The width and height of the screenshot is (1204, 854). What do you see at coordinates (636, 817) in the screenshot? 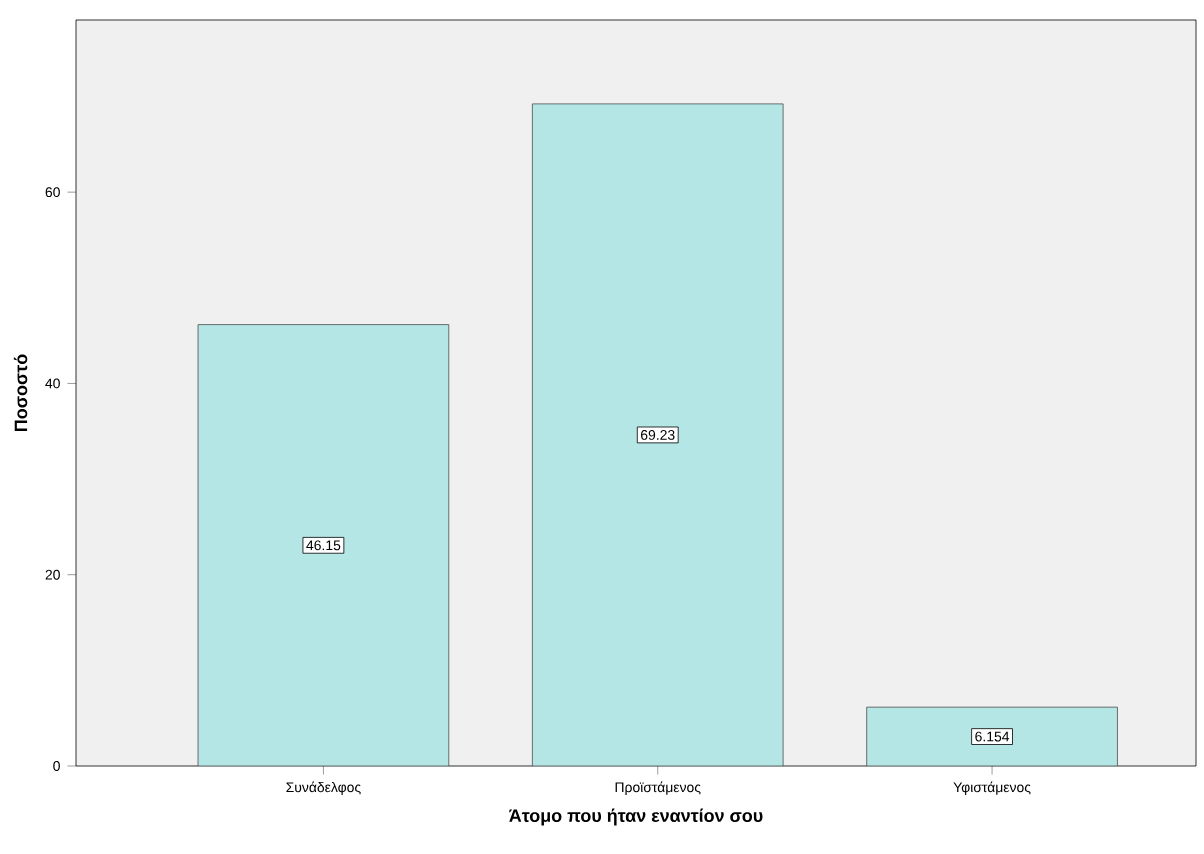
I see `x-axis-title: Άτομο που ήταν εναντίον σου` at bounding box center [636, 817].